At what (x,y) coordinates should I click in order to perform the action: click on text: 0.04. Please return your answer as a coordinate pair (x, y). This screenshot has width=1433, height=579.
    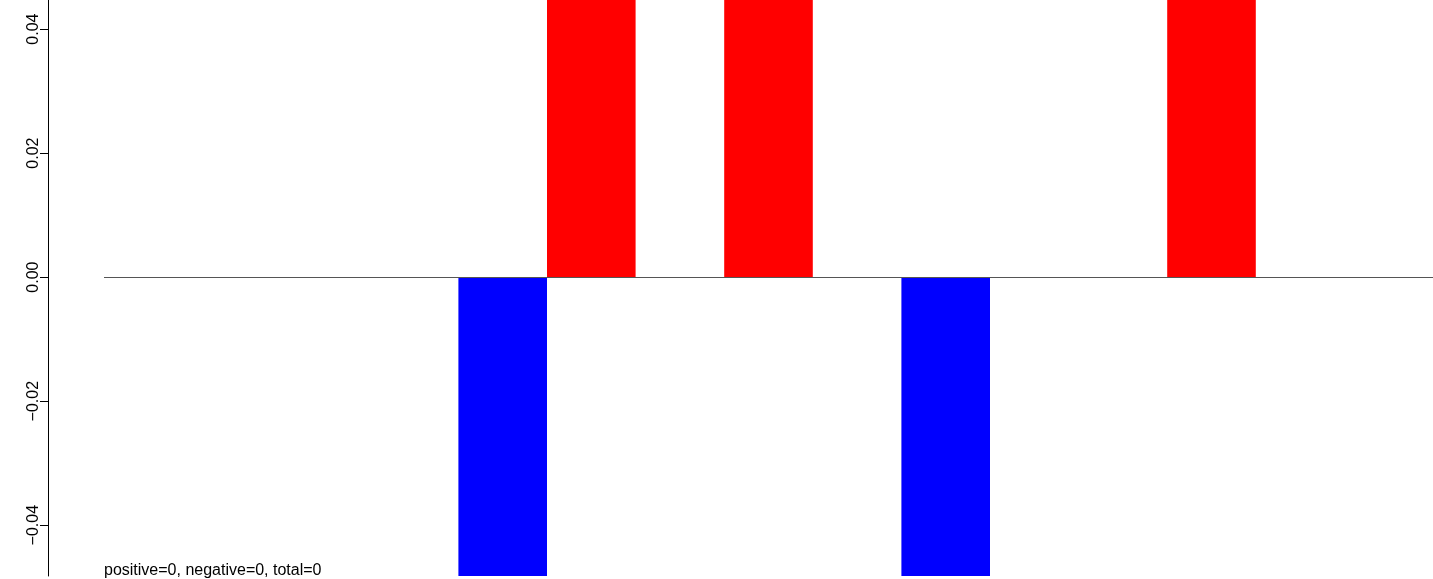
    Looking at the image, I should click on (32, 29).